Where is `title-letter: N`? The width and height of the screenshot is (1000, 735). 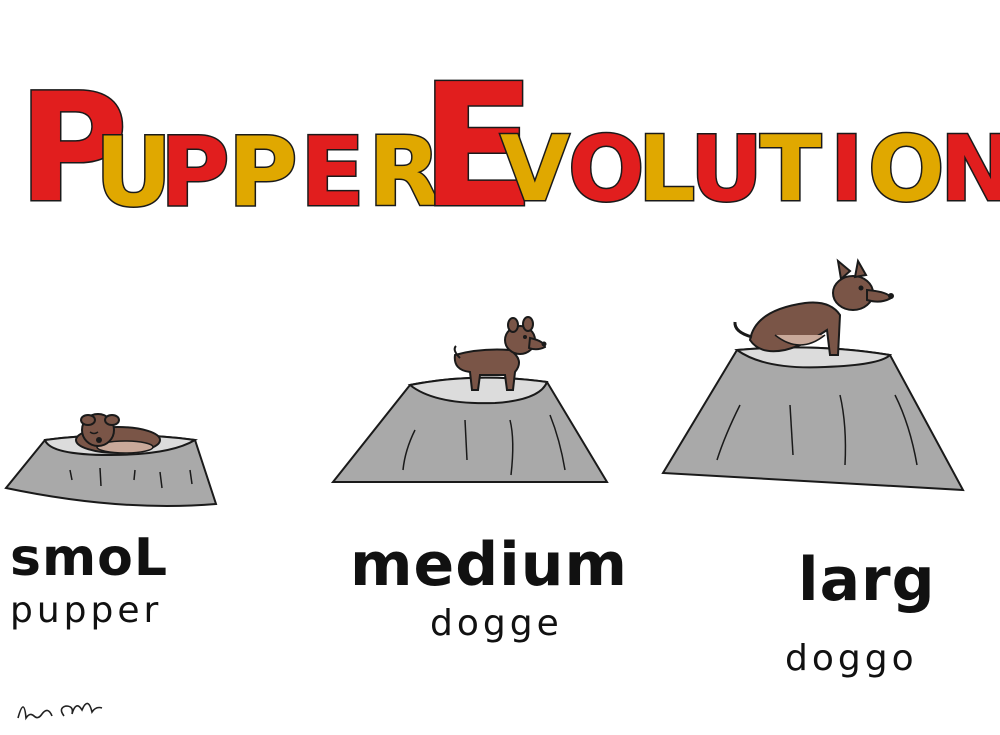 title-letter: N is located at coordinates (970, 169).